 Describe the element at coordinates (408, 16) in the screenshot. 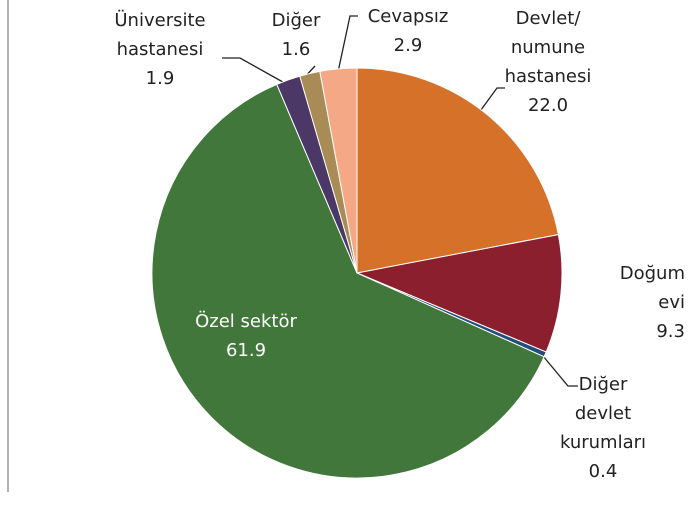

I see `category-label: Cevapsız` at that location.